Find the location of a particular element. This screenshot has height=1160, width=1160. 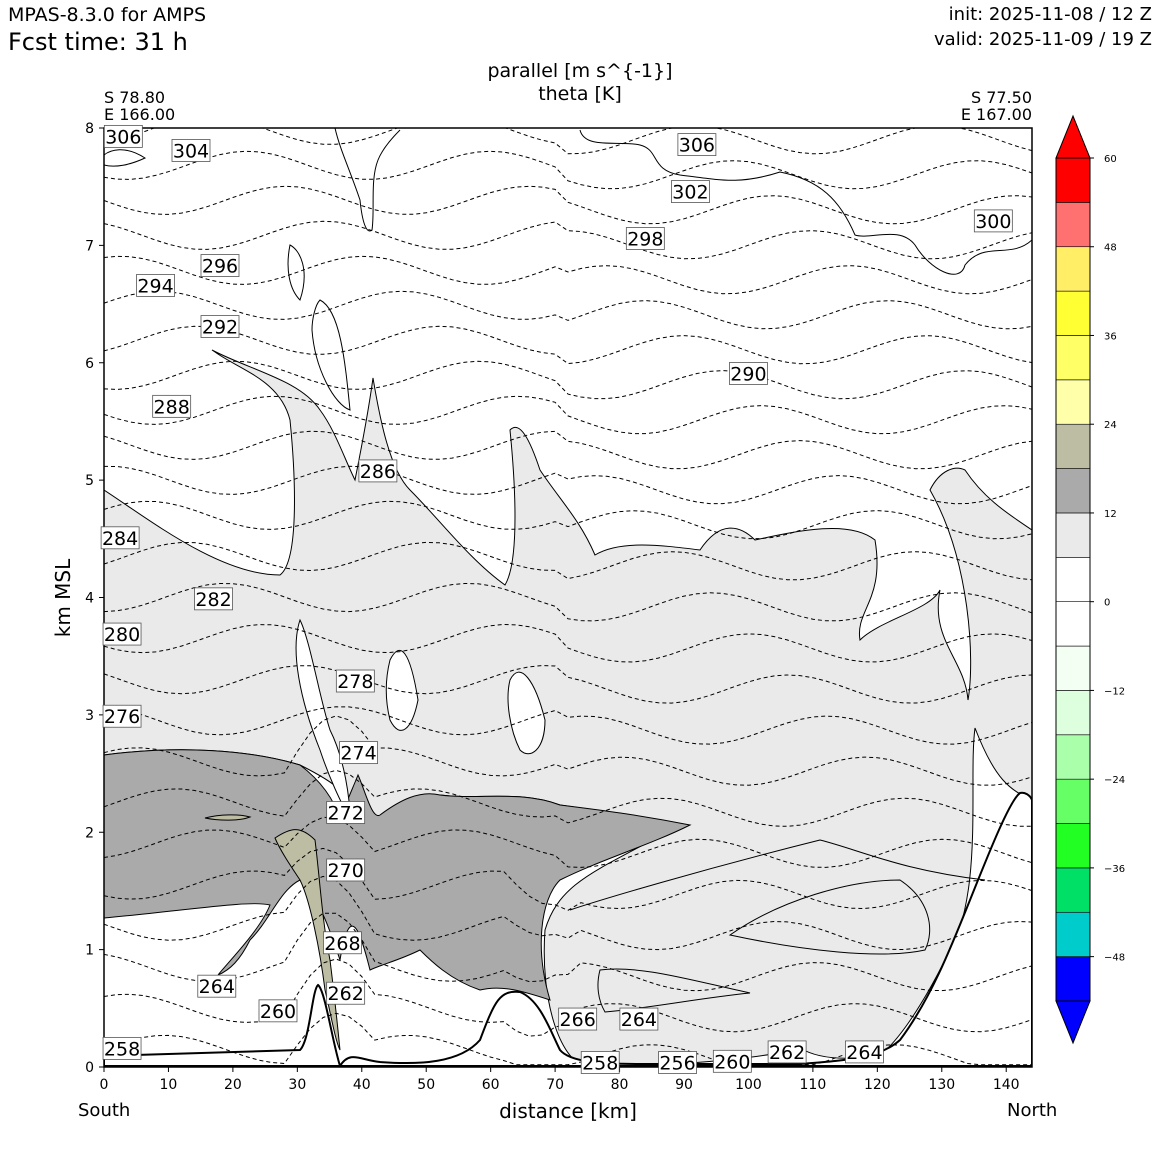

y-tick-label: 8 is located at coordinates (89, 129).